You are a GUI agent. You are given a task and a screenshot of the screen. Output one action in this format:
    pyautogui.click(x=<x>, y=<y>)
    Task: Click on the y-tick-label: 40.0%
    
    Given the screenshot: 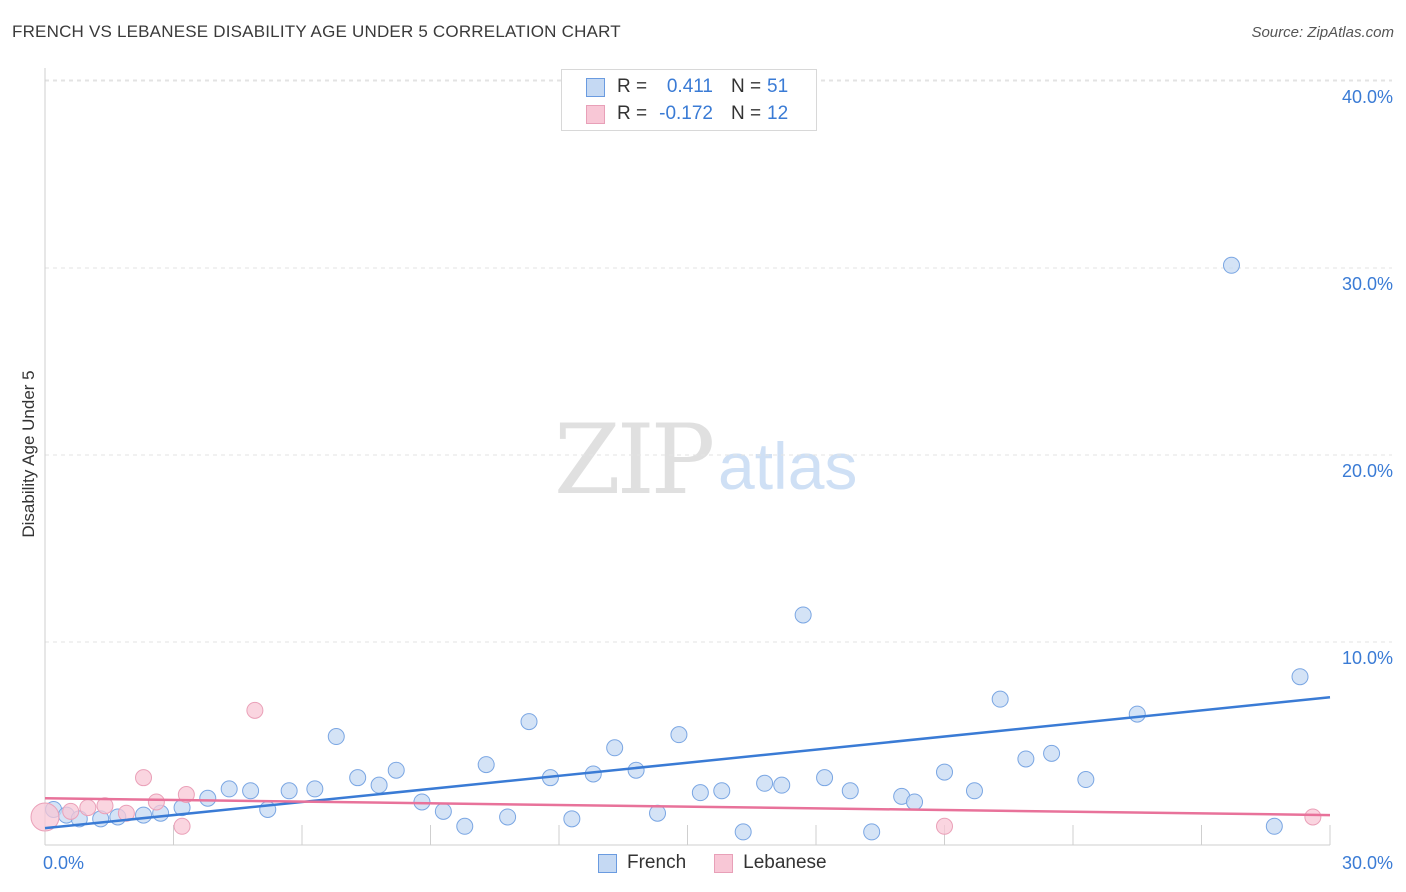 What is the action you would take?
    pyautogui.click(x=1367, y=97)
    